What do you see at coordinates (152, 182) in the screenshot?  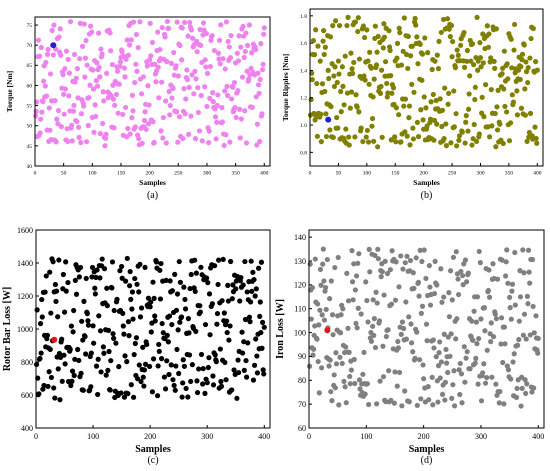 I see `x-axis-title: Samples` at bounding box center [152, 182].